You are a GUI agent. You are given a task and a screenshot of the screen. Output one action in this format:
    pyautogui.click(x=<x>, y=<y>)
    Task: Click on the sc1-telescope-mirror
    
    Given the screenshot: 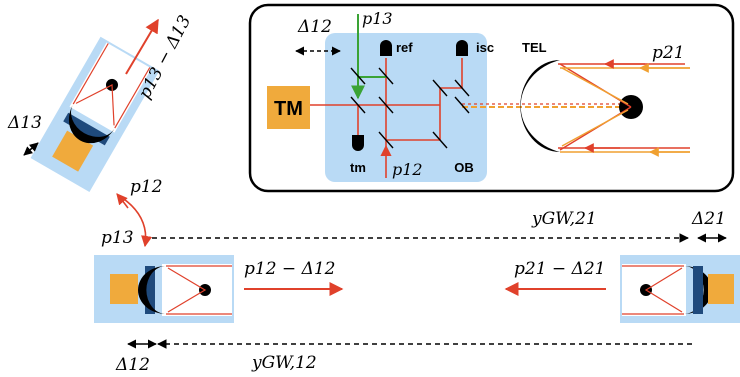 What is the action you would take?
    pyautogui.click(x=152, y=290)
    